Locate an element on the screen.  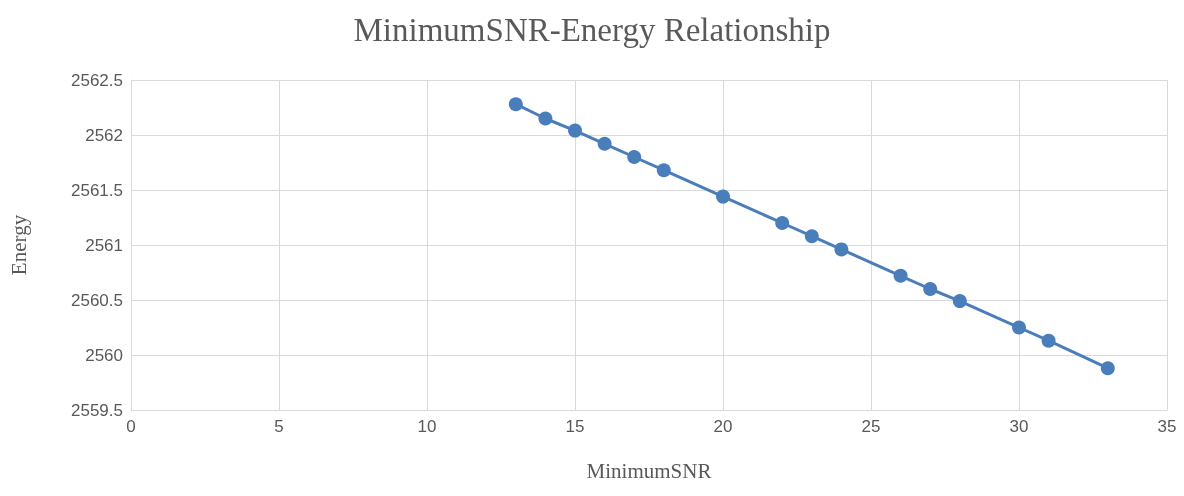
y-axis-title: Energy is located at coordinates (18, 245).